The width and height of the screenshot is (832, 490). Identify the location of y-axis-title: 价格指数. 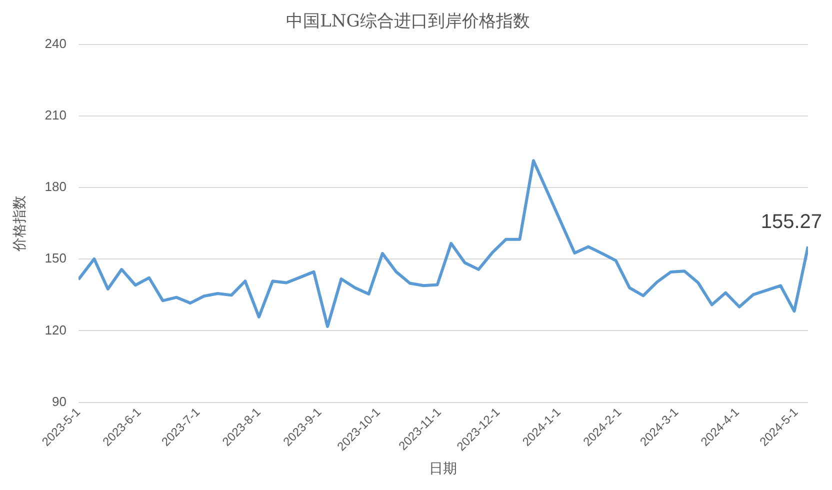
(20, 223).